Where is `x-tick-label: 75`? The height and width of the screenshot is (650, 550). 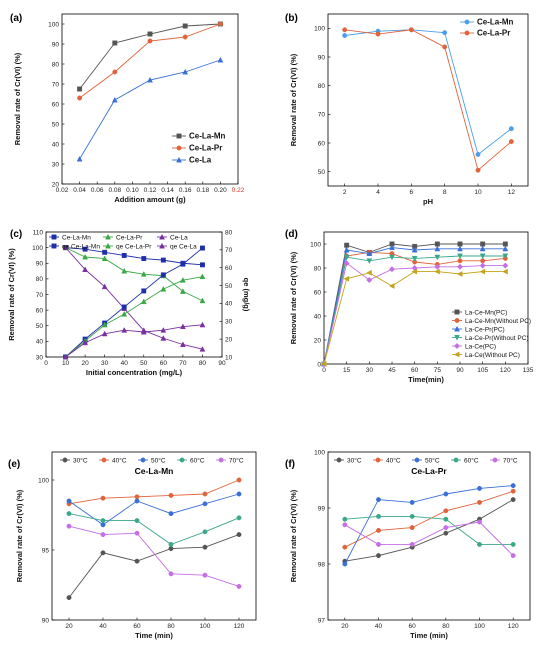 x-tick-label: 75 is located at coordinates (438, 370).